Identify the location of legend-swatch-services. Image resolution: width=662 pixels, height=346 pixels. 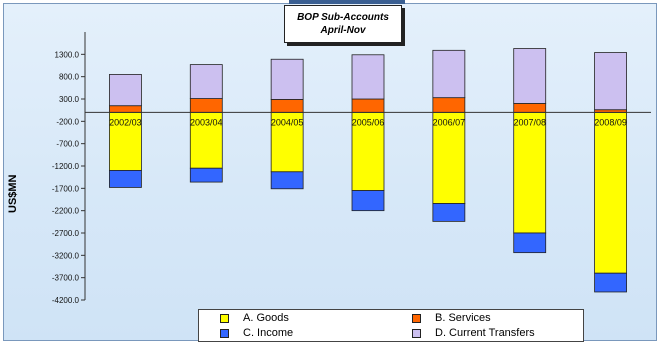
(416, 318).